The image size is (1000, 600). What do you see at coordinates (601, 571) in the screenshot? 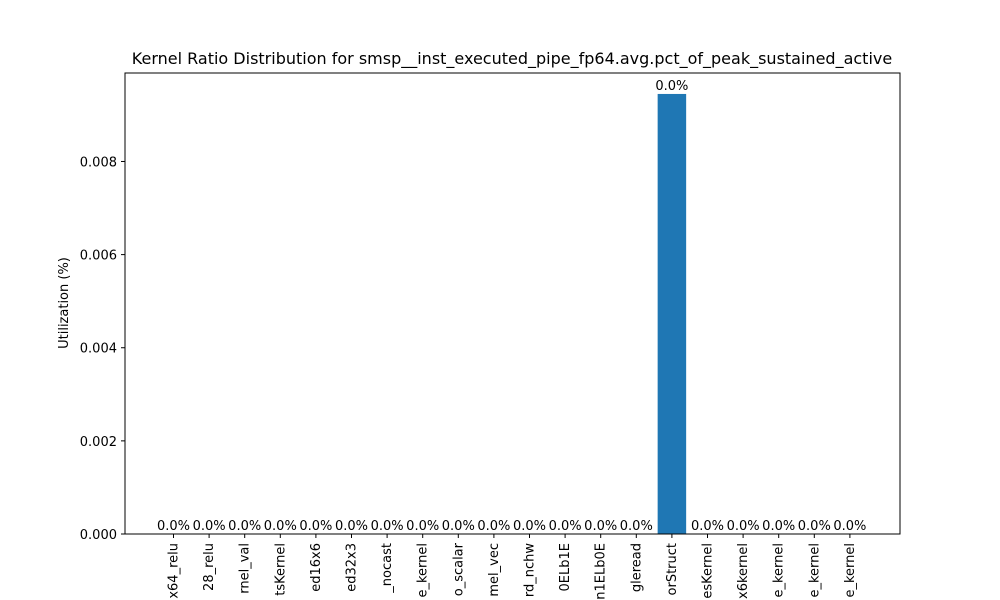
I see `x-tick-label: n1ELb0E` at bounding box center [601, 571].